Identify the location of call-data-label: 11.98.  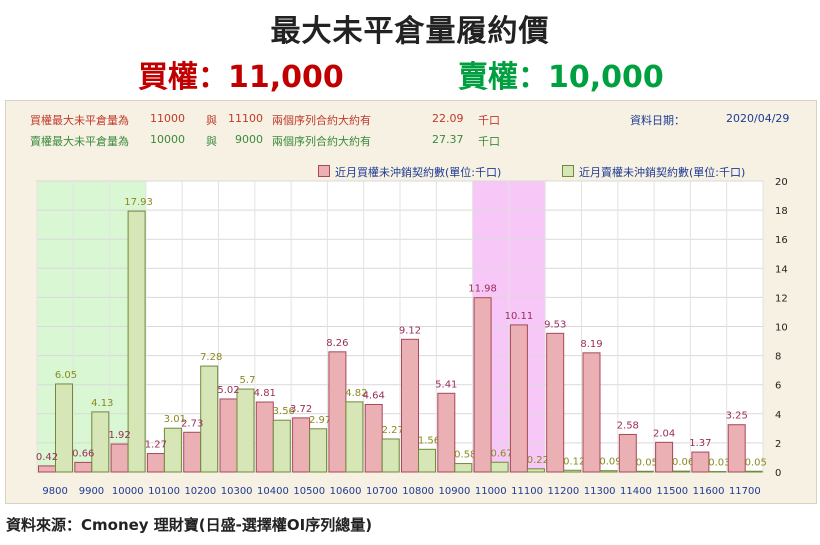
(482, 289).